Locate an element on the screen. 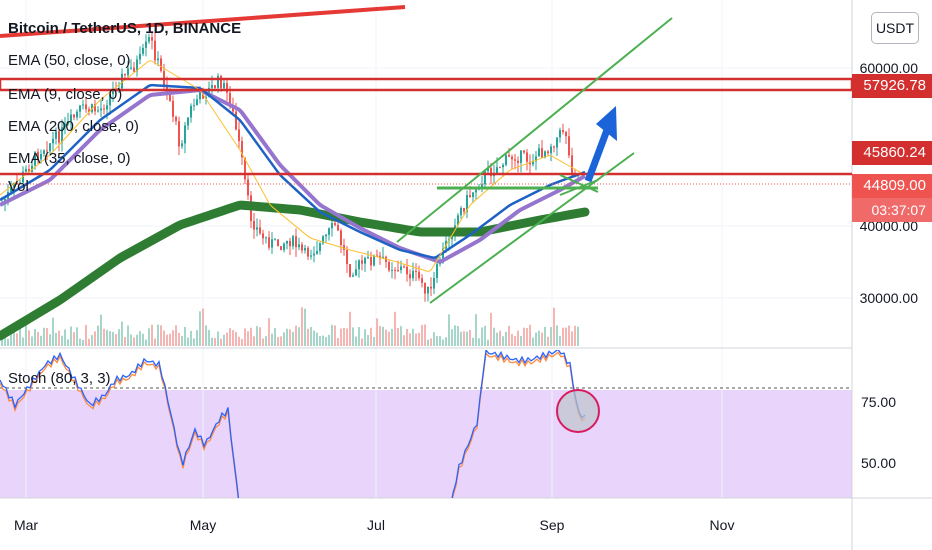  trendline-top is located at coordinates (203, 21).